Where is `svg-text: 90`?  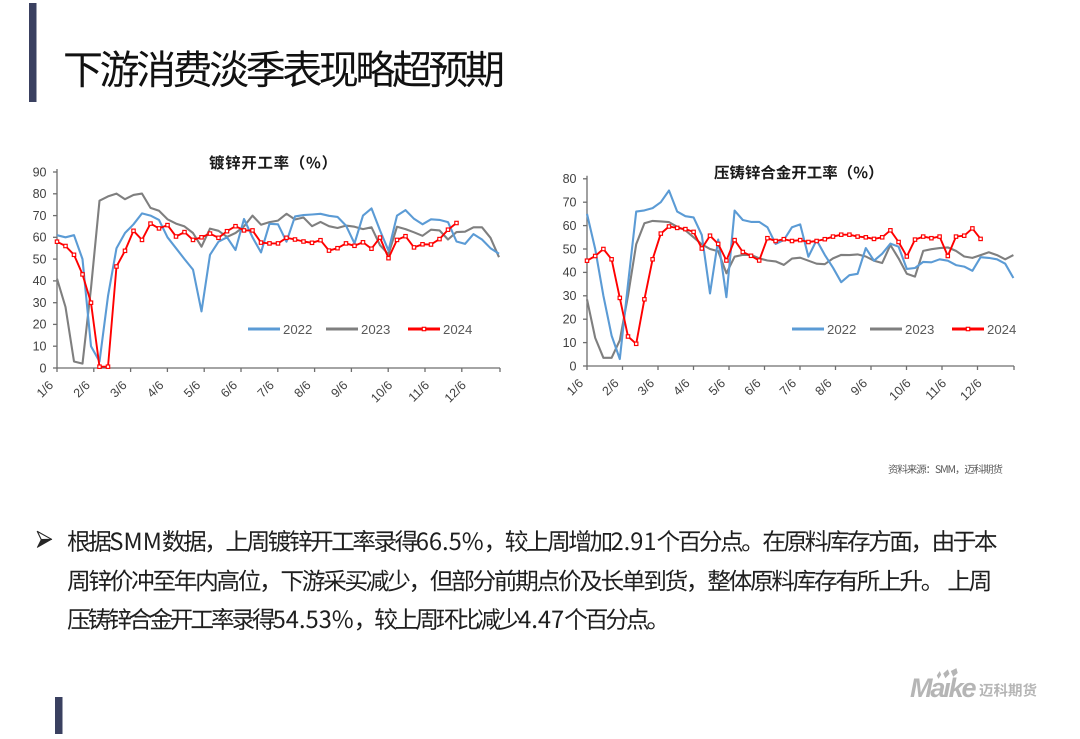 svg-text: 90 is located at coordinates (40, 172).